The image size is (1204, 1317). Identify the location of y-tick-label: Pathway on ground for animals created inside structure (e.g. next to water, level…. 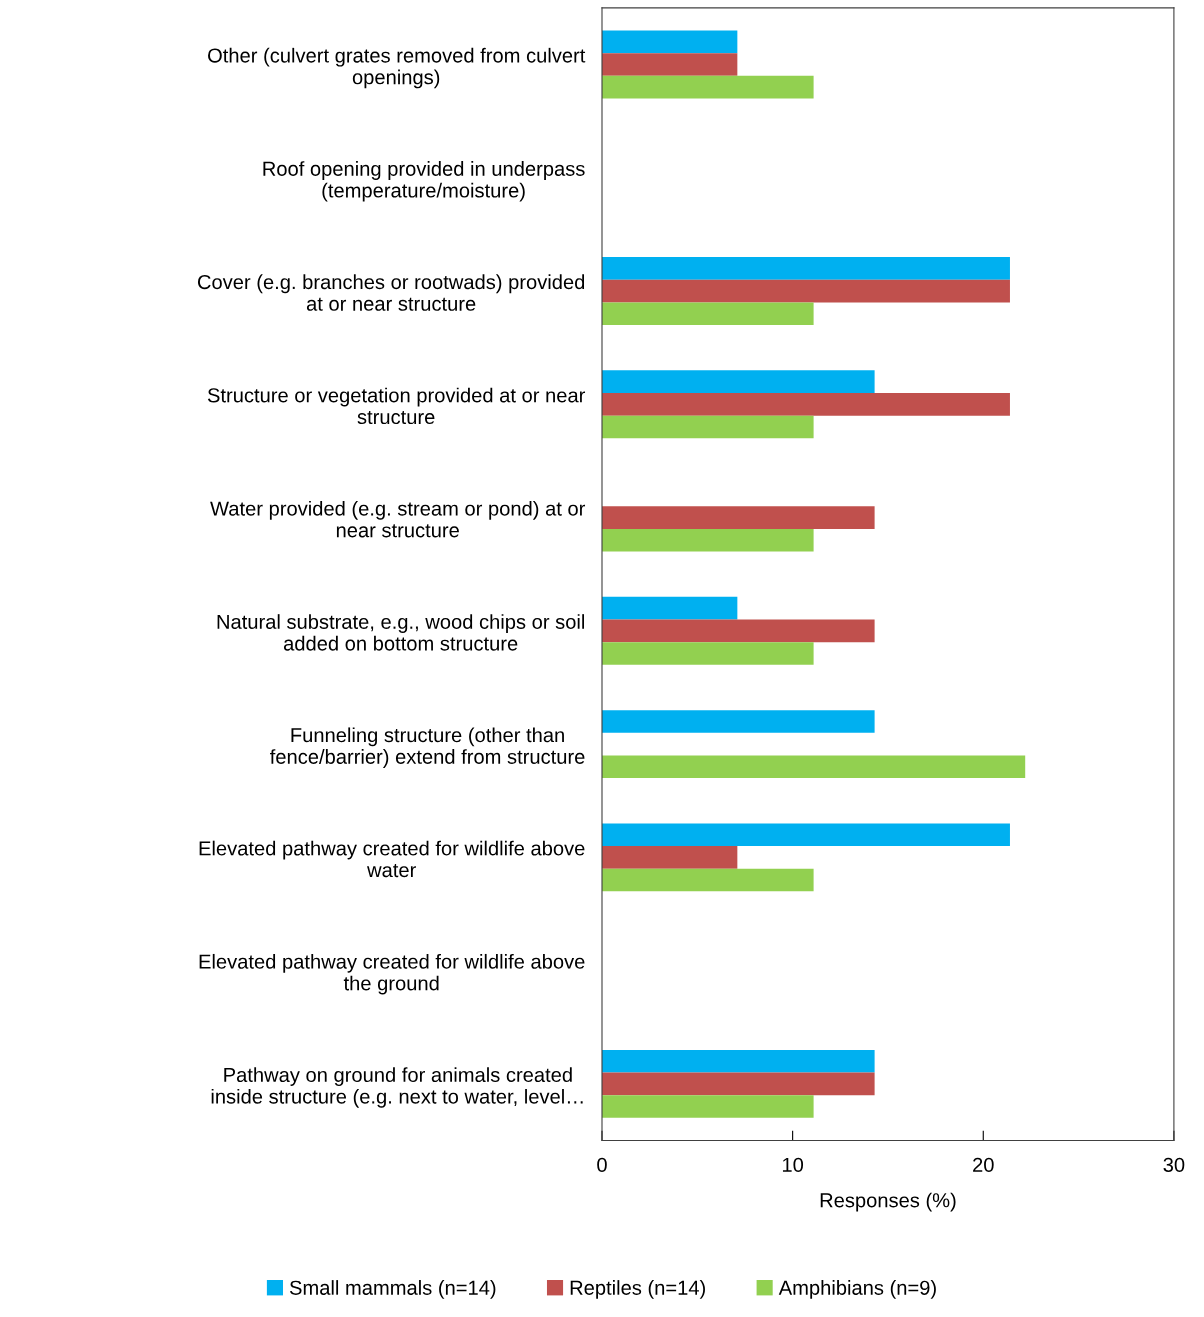
(397, 1087).